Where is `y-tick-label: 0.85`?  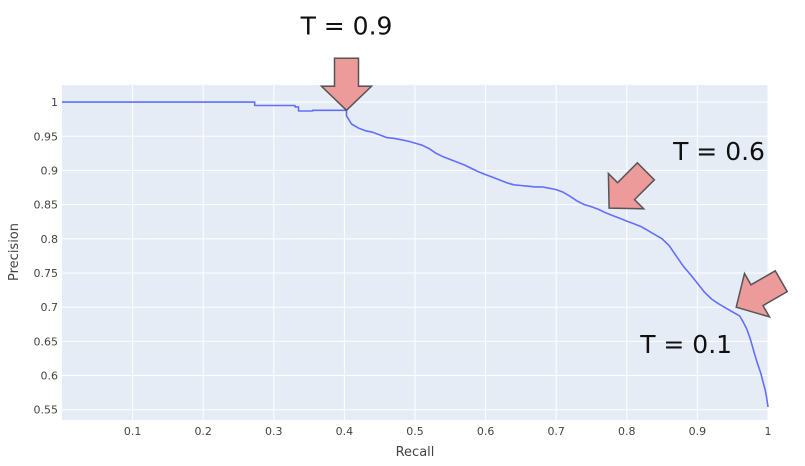
y-tick-label: 0.85 is located at coordinates (46, 205).